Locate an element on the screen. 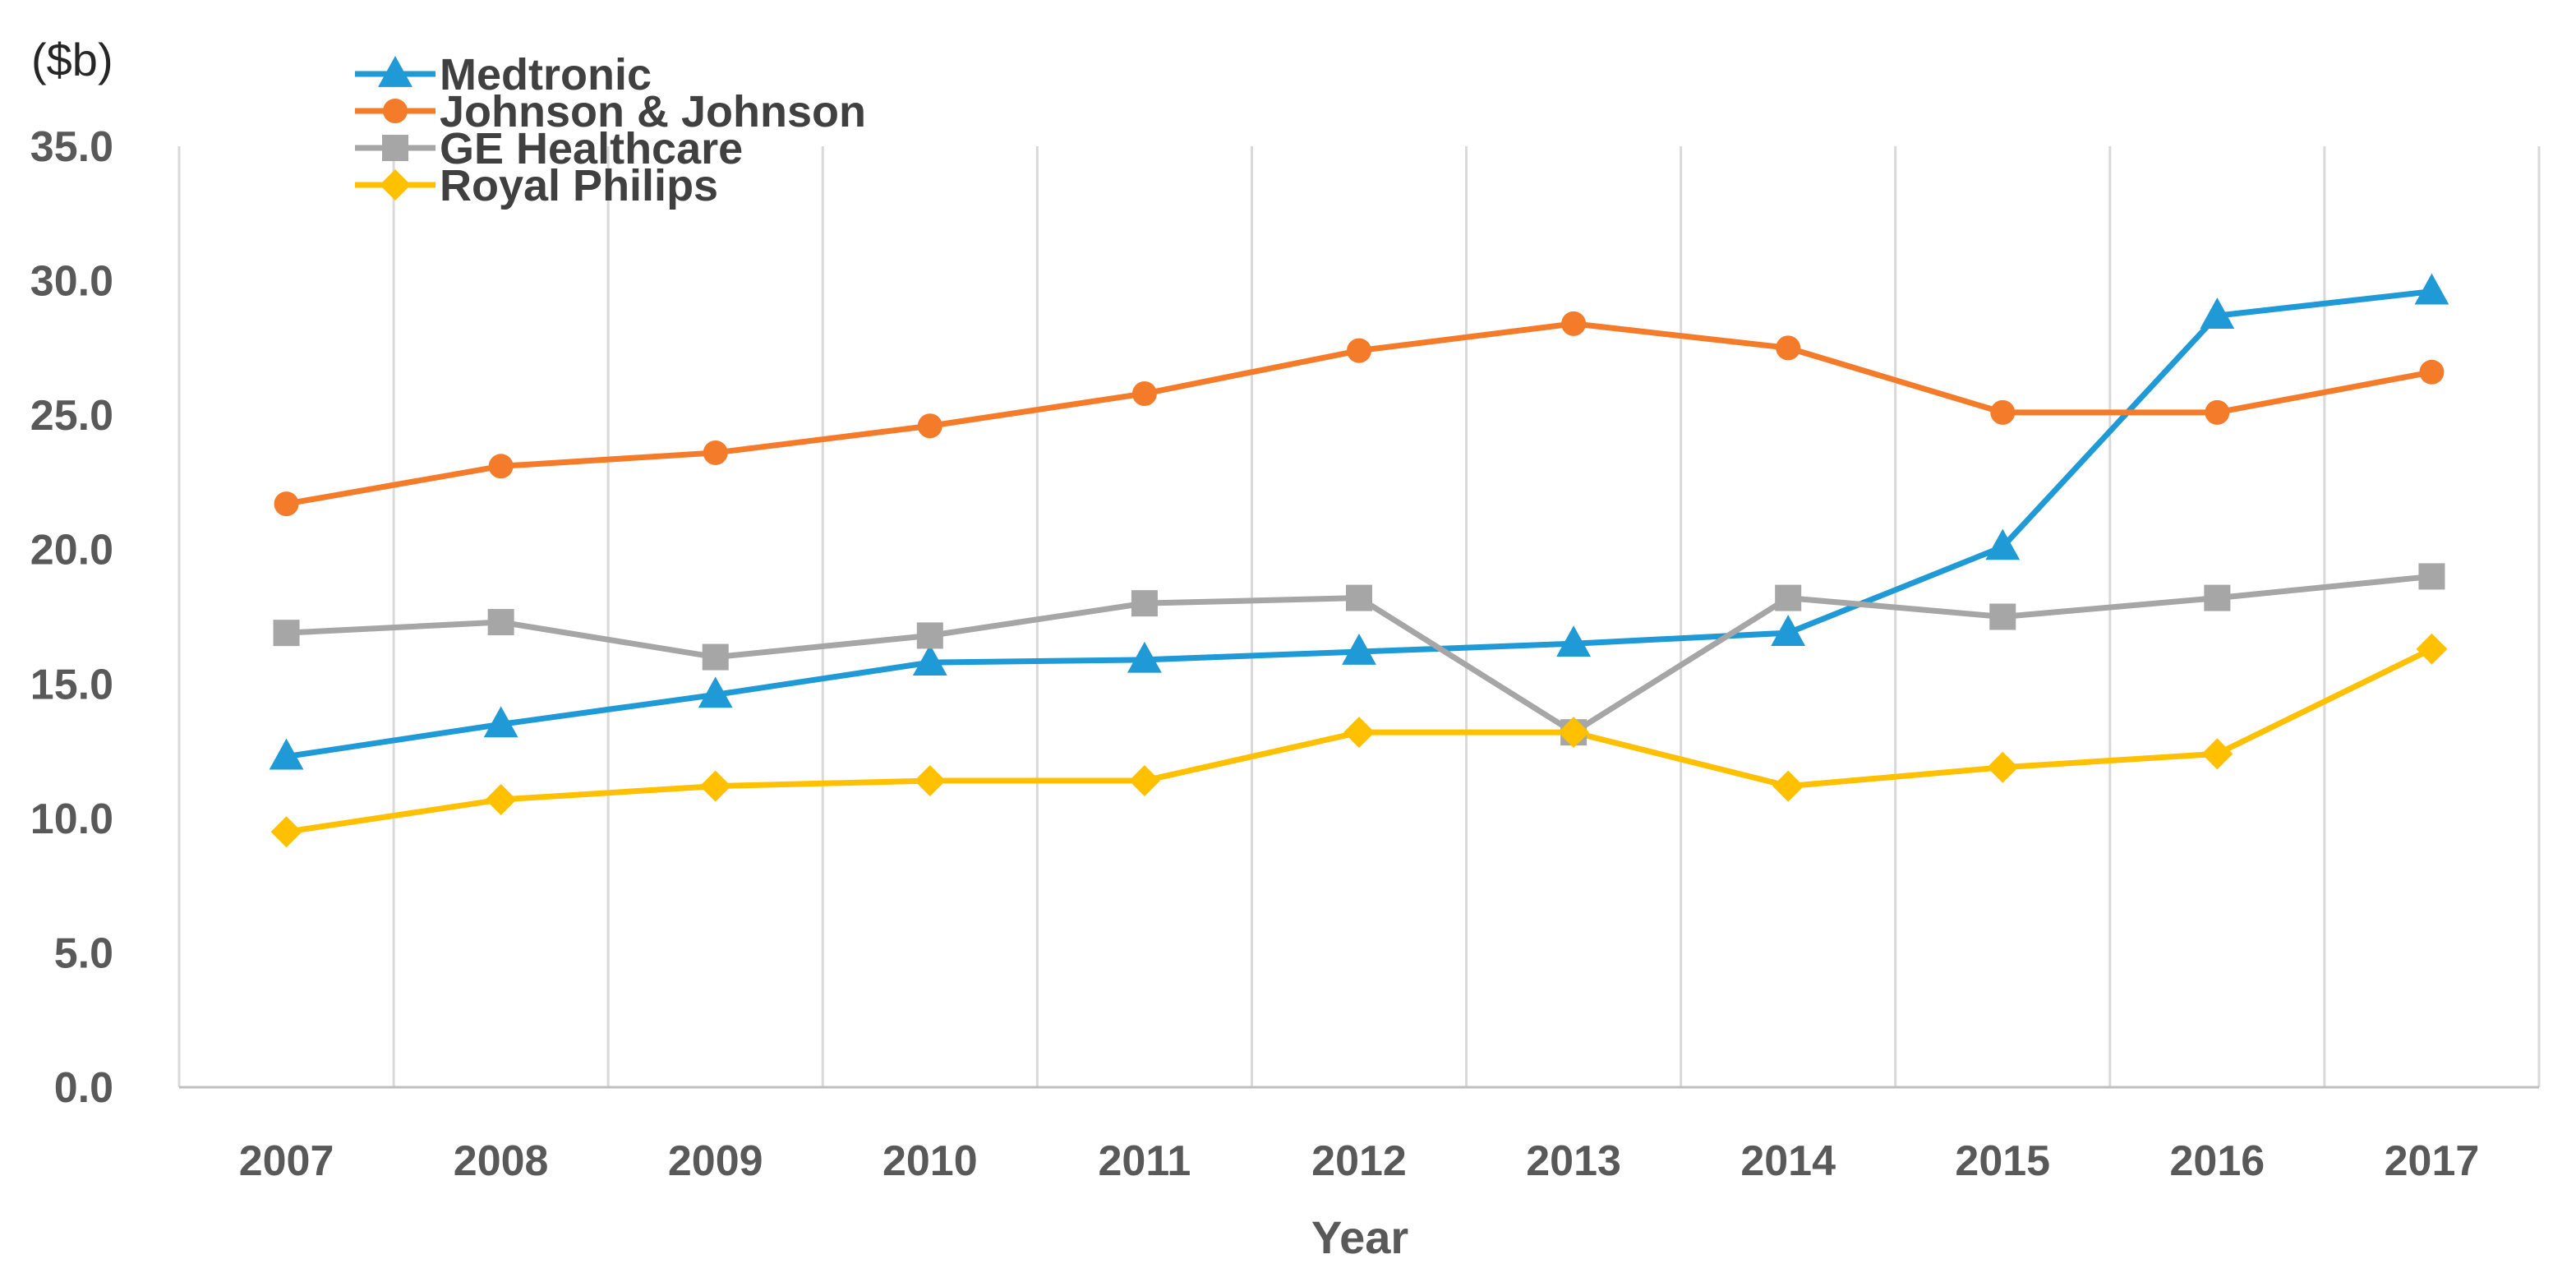 The width and height of the screenshot is (2576, 1282). y-tick-label: 5.0 is located at coordinates (83, 953).